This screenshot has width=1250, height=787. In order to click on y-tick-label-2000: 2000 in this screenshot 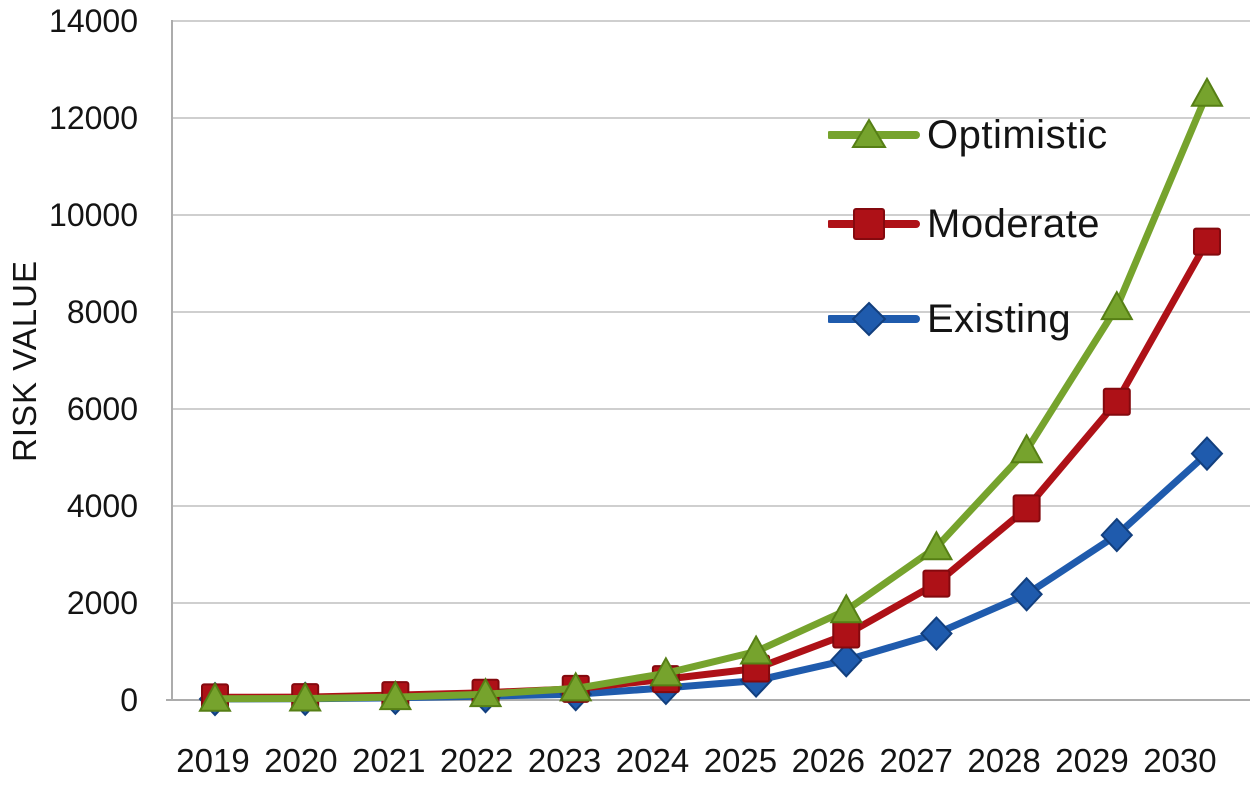, I will do `click(102, 603)`.